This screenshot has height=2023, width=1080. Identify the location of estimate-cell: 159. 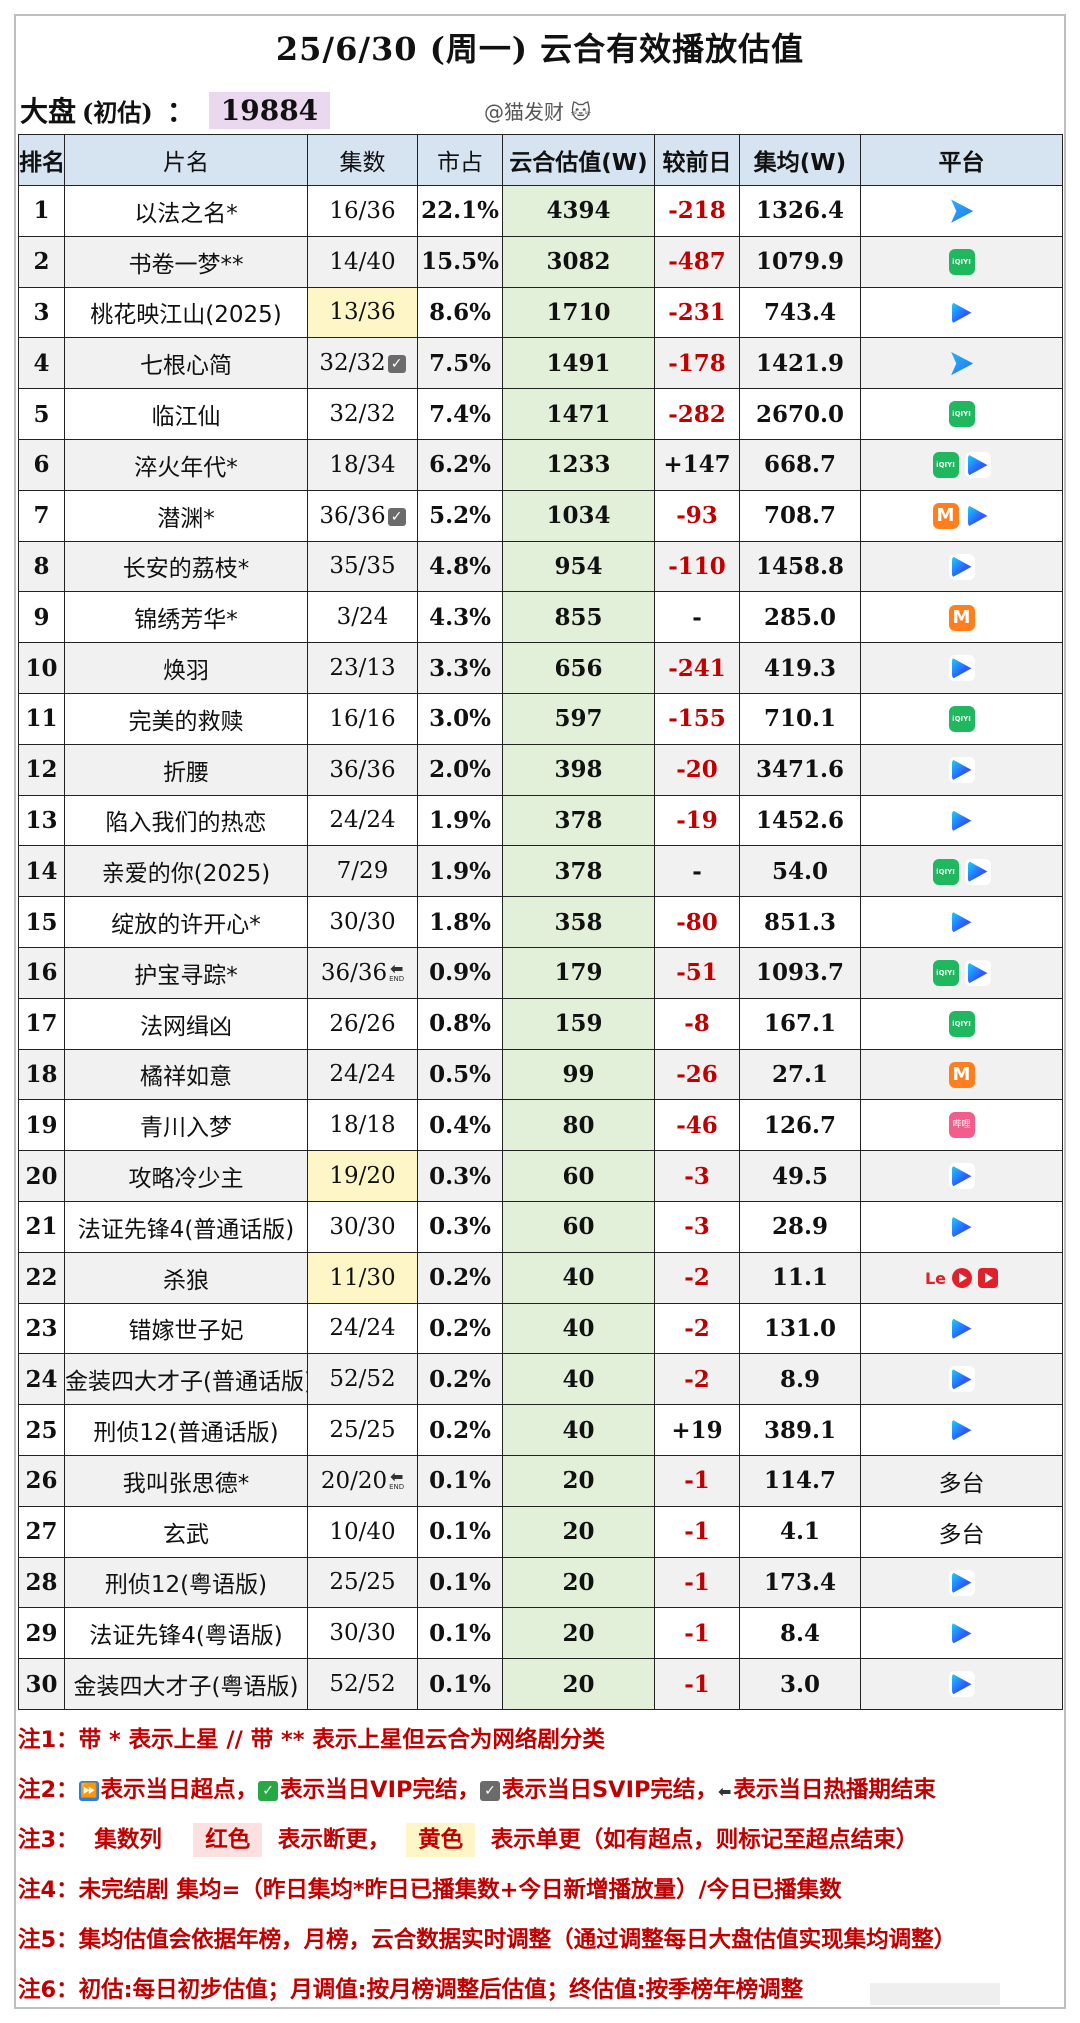
(578, 1023).